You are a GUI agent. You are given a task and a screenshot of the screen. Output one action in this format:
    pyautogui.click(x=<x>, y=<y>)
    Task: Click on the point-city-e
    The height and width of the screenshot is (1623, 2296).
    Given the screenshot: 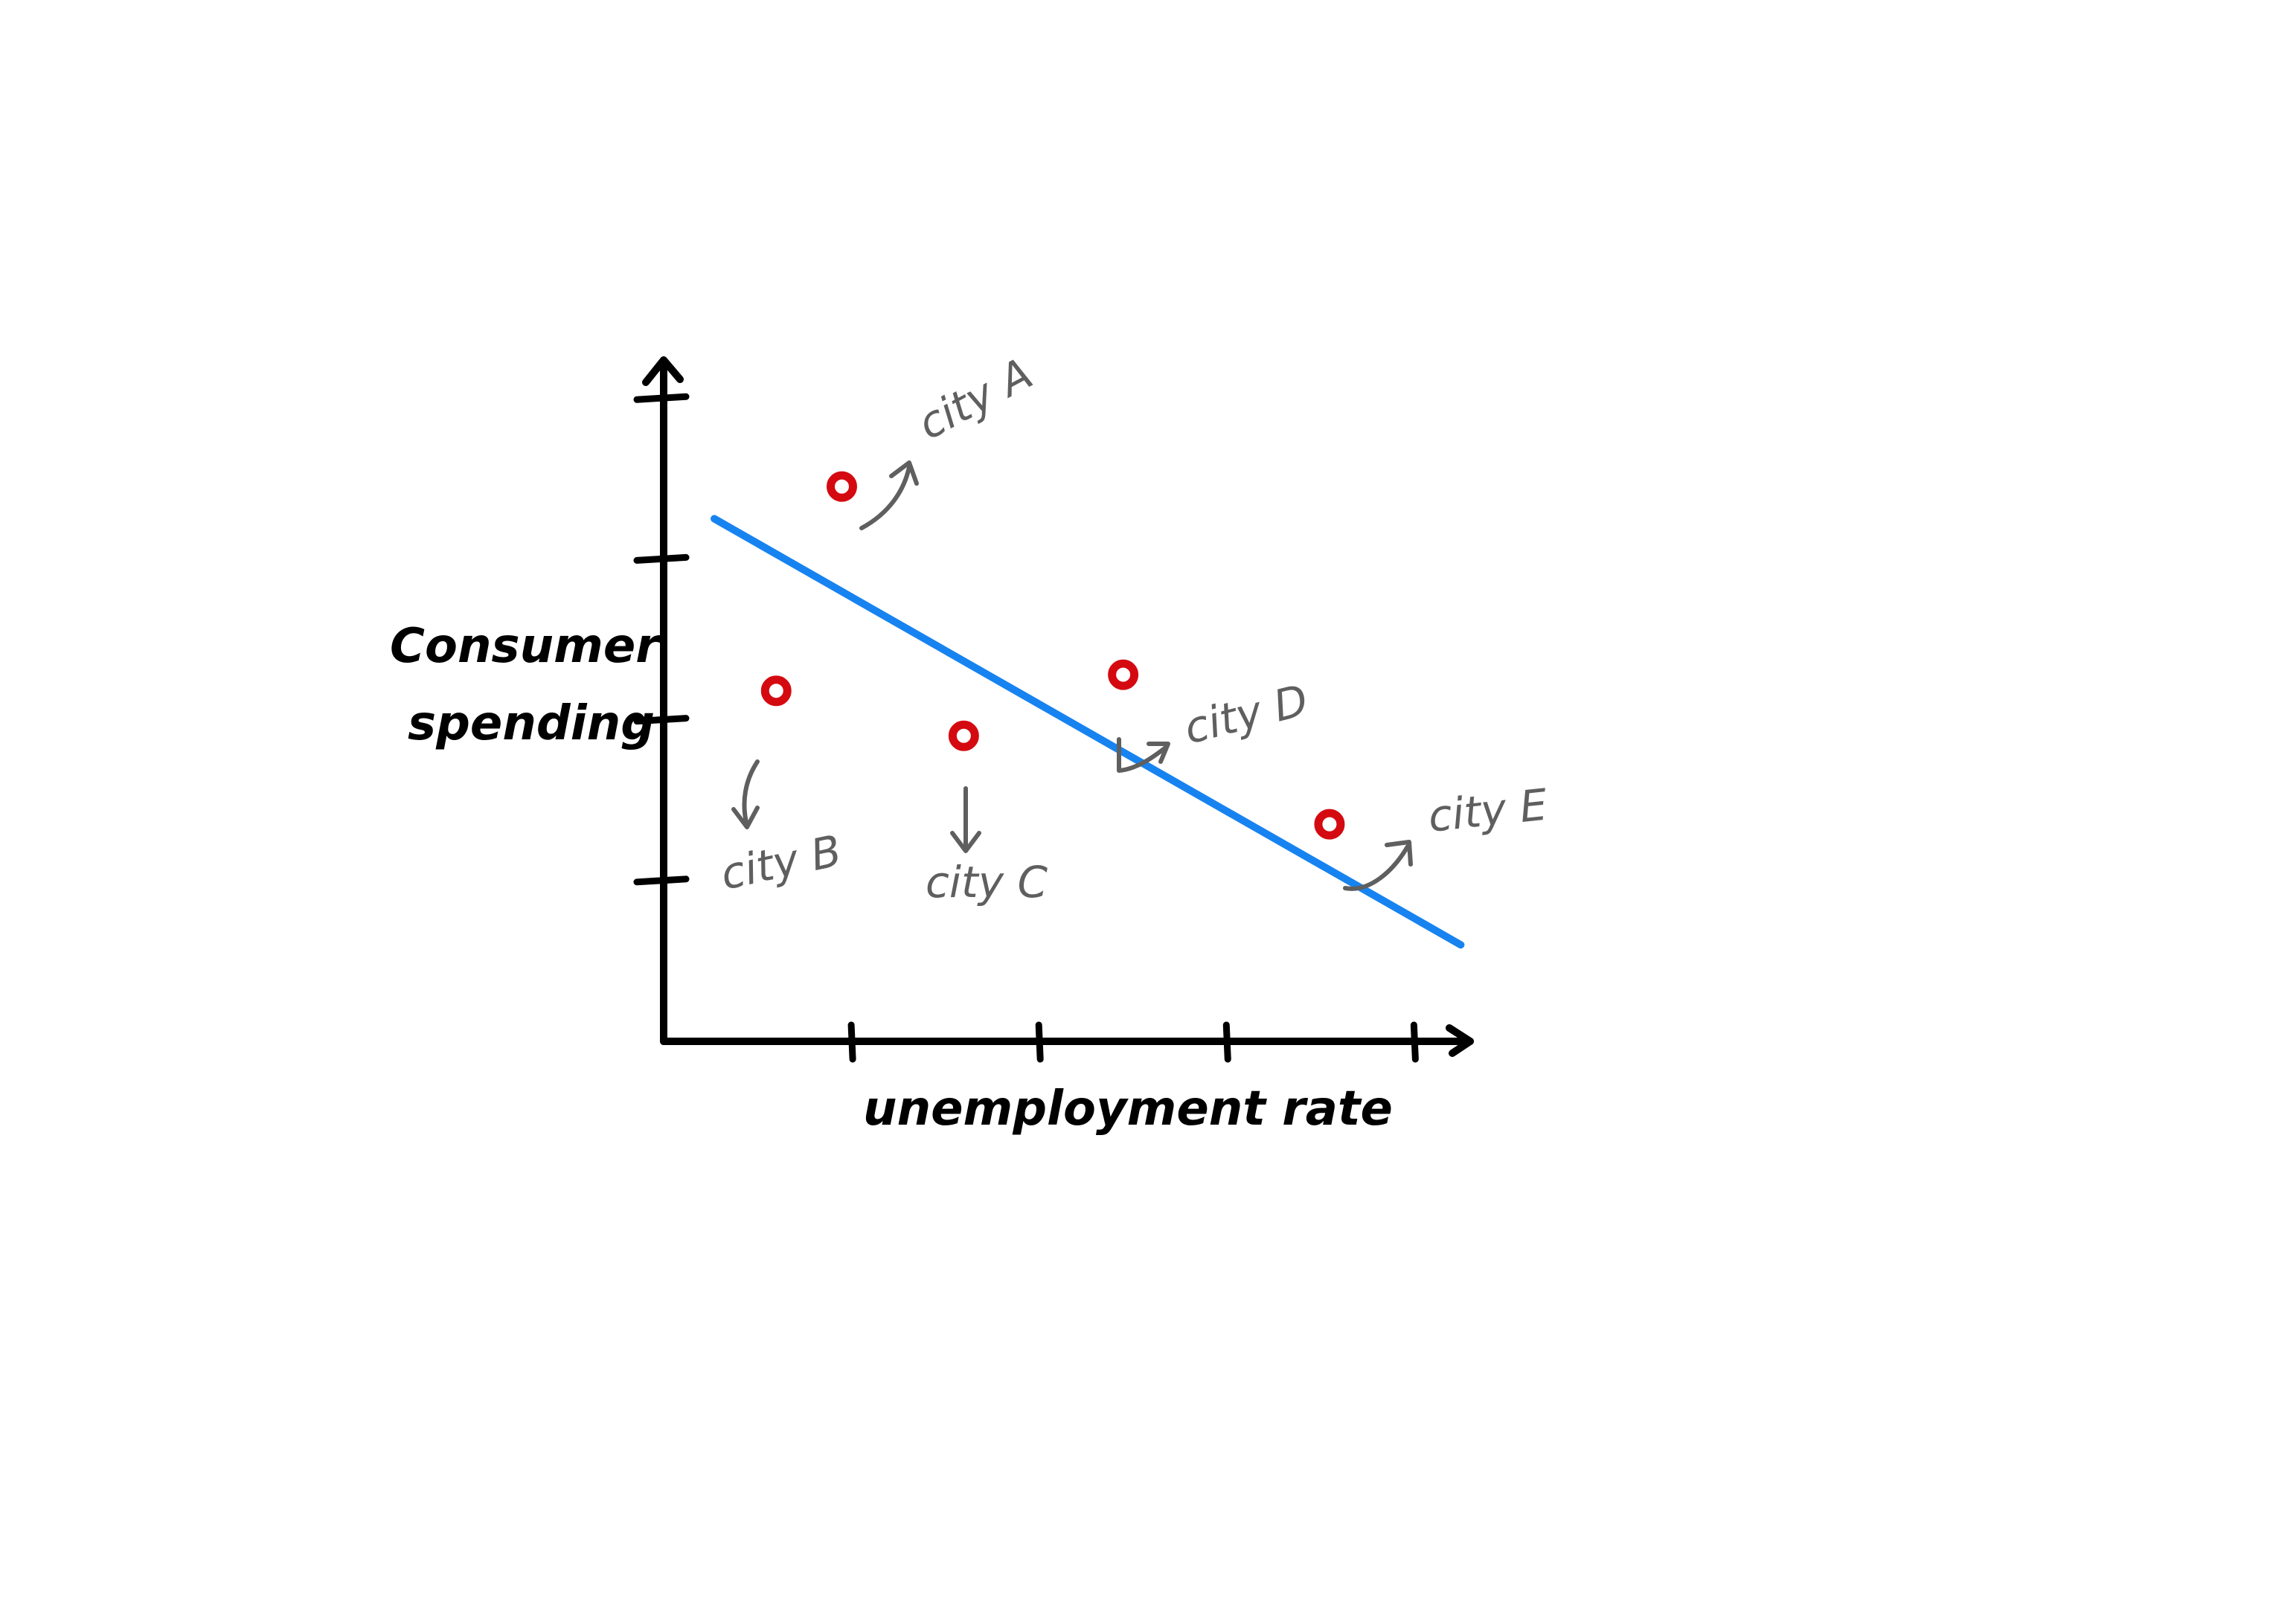 What is the action you would take?
    pyautogui.click(x=1329, y=825)
    